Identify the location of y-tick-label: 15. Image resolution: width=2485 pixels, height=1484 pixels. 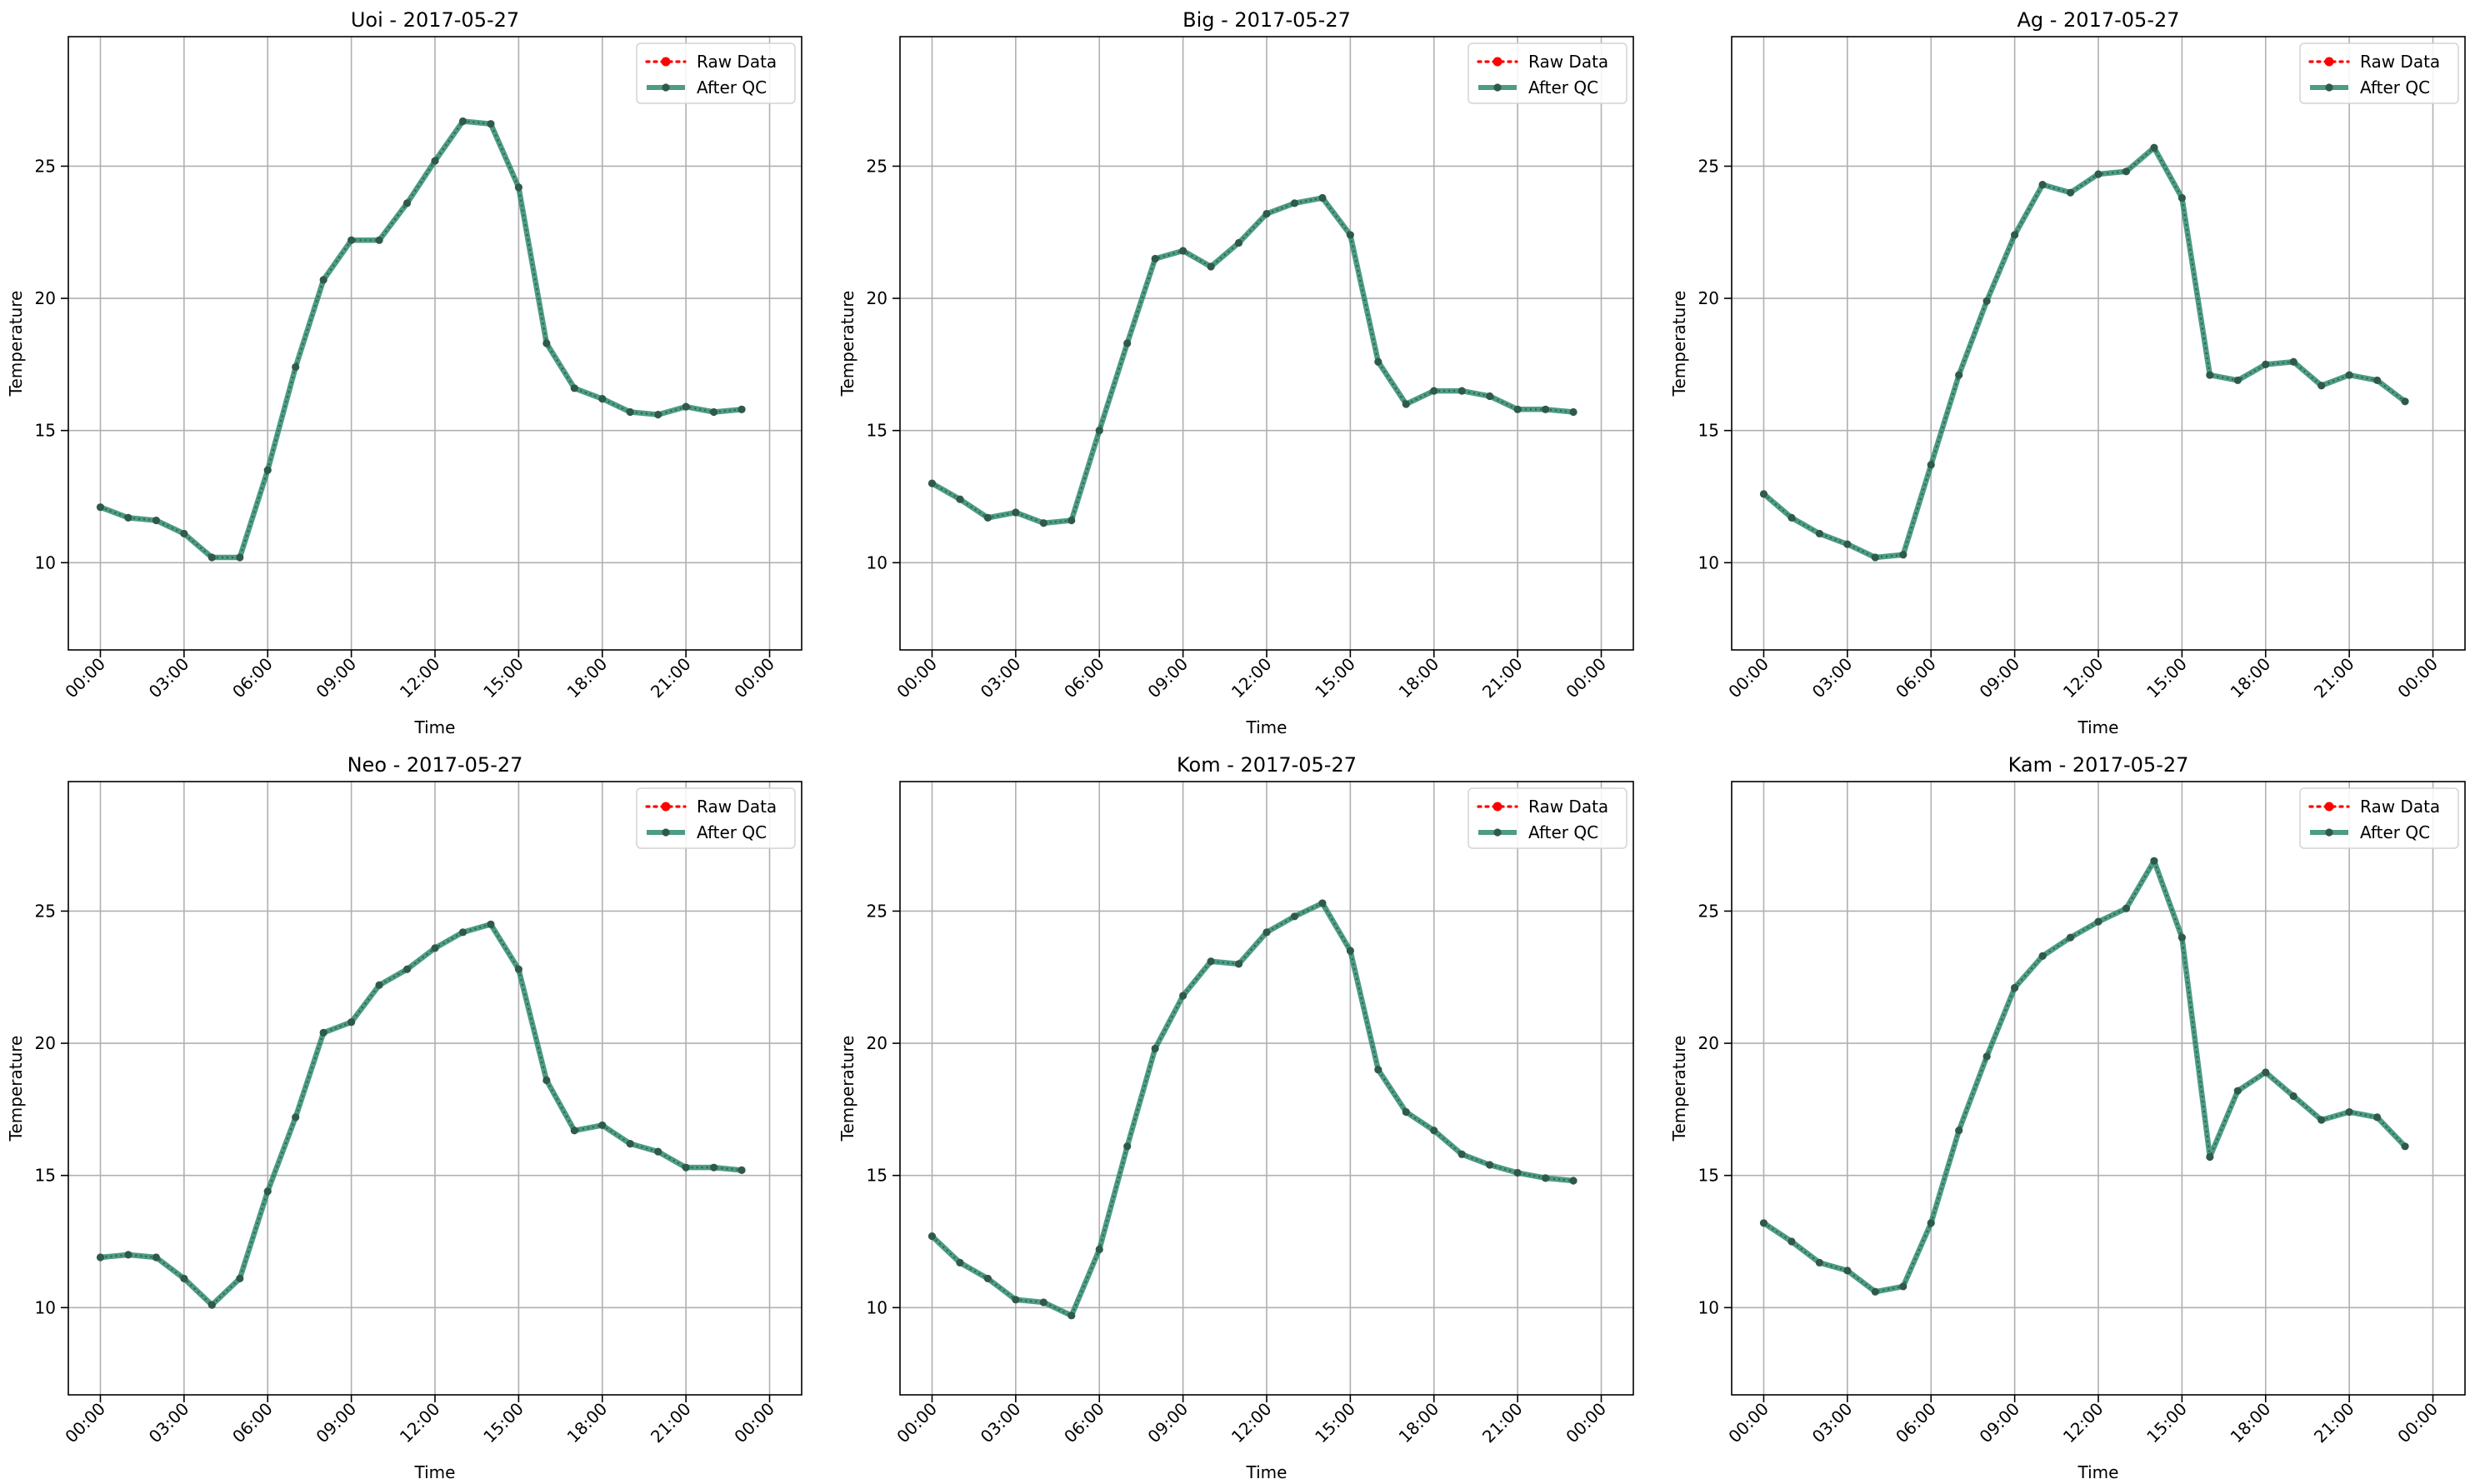
(877, 1176).